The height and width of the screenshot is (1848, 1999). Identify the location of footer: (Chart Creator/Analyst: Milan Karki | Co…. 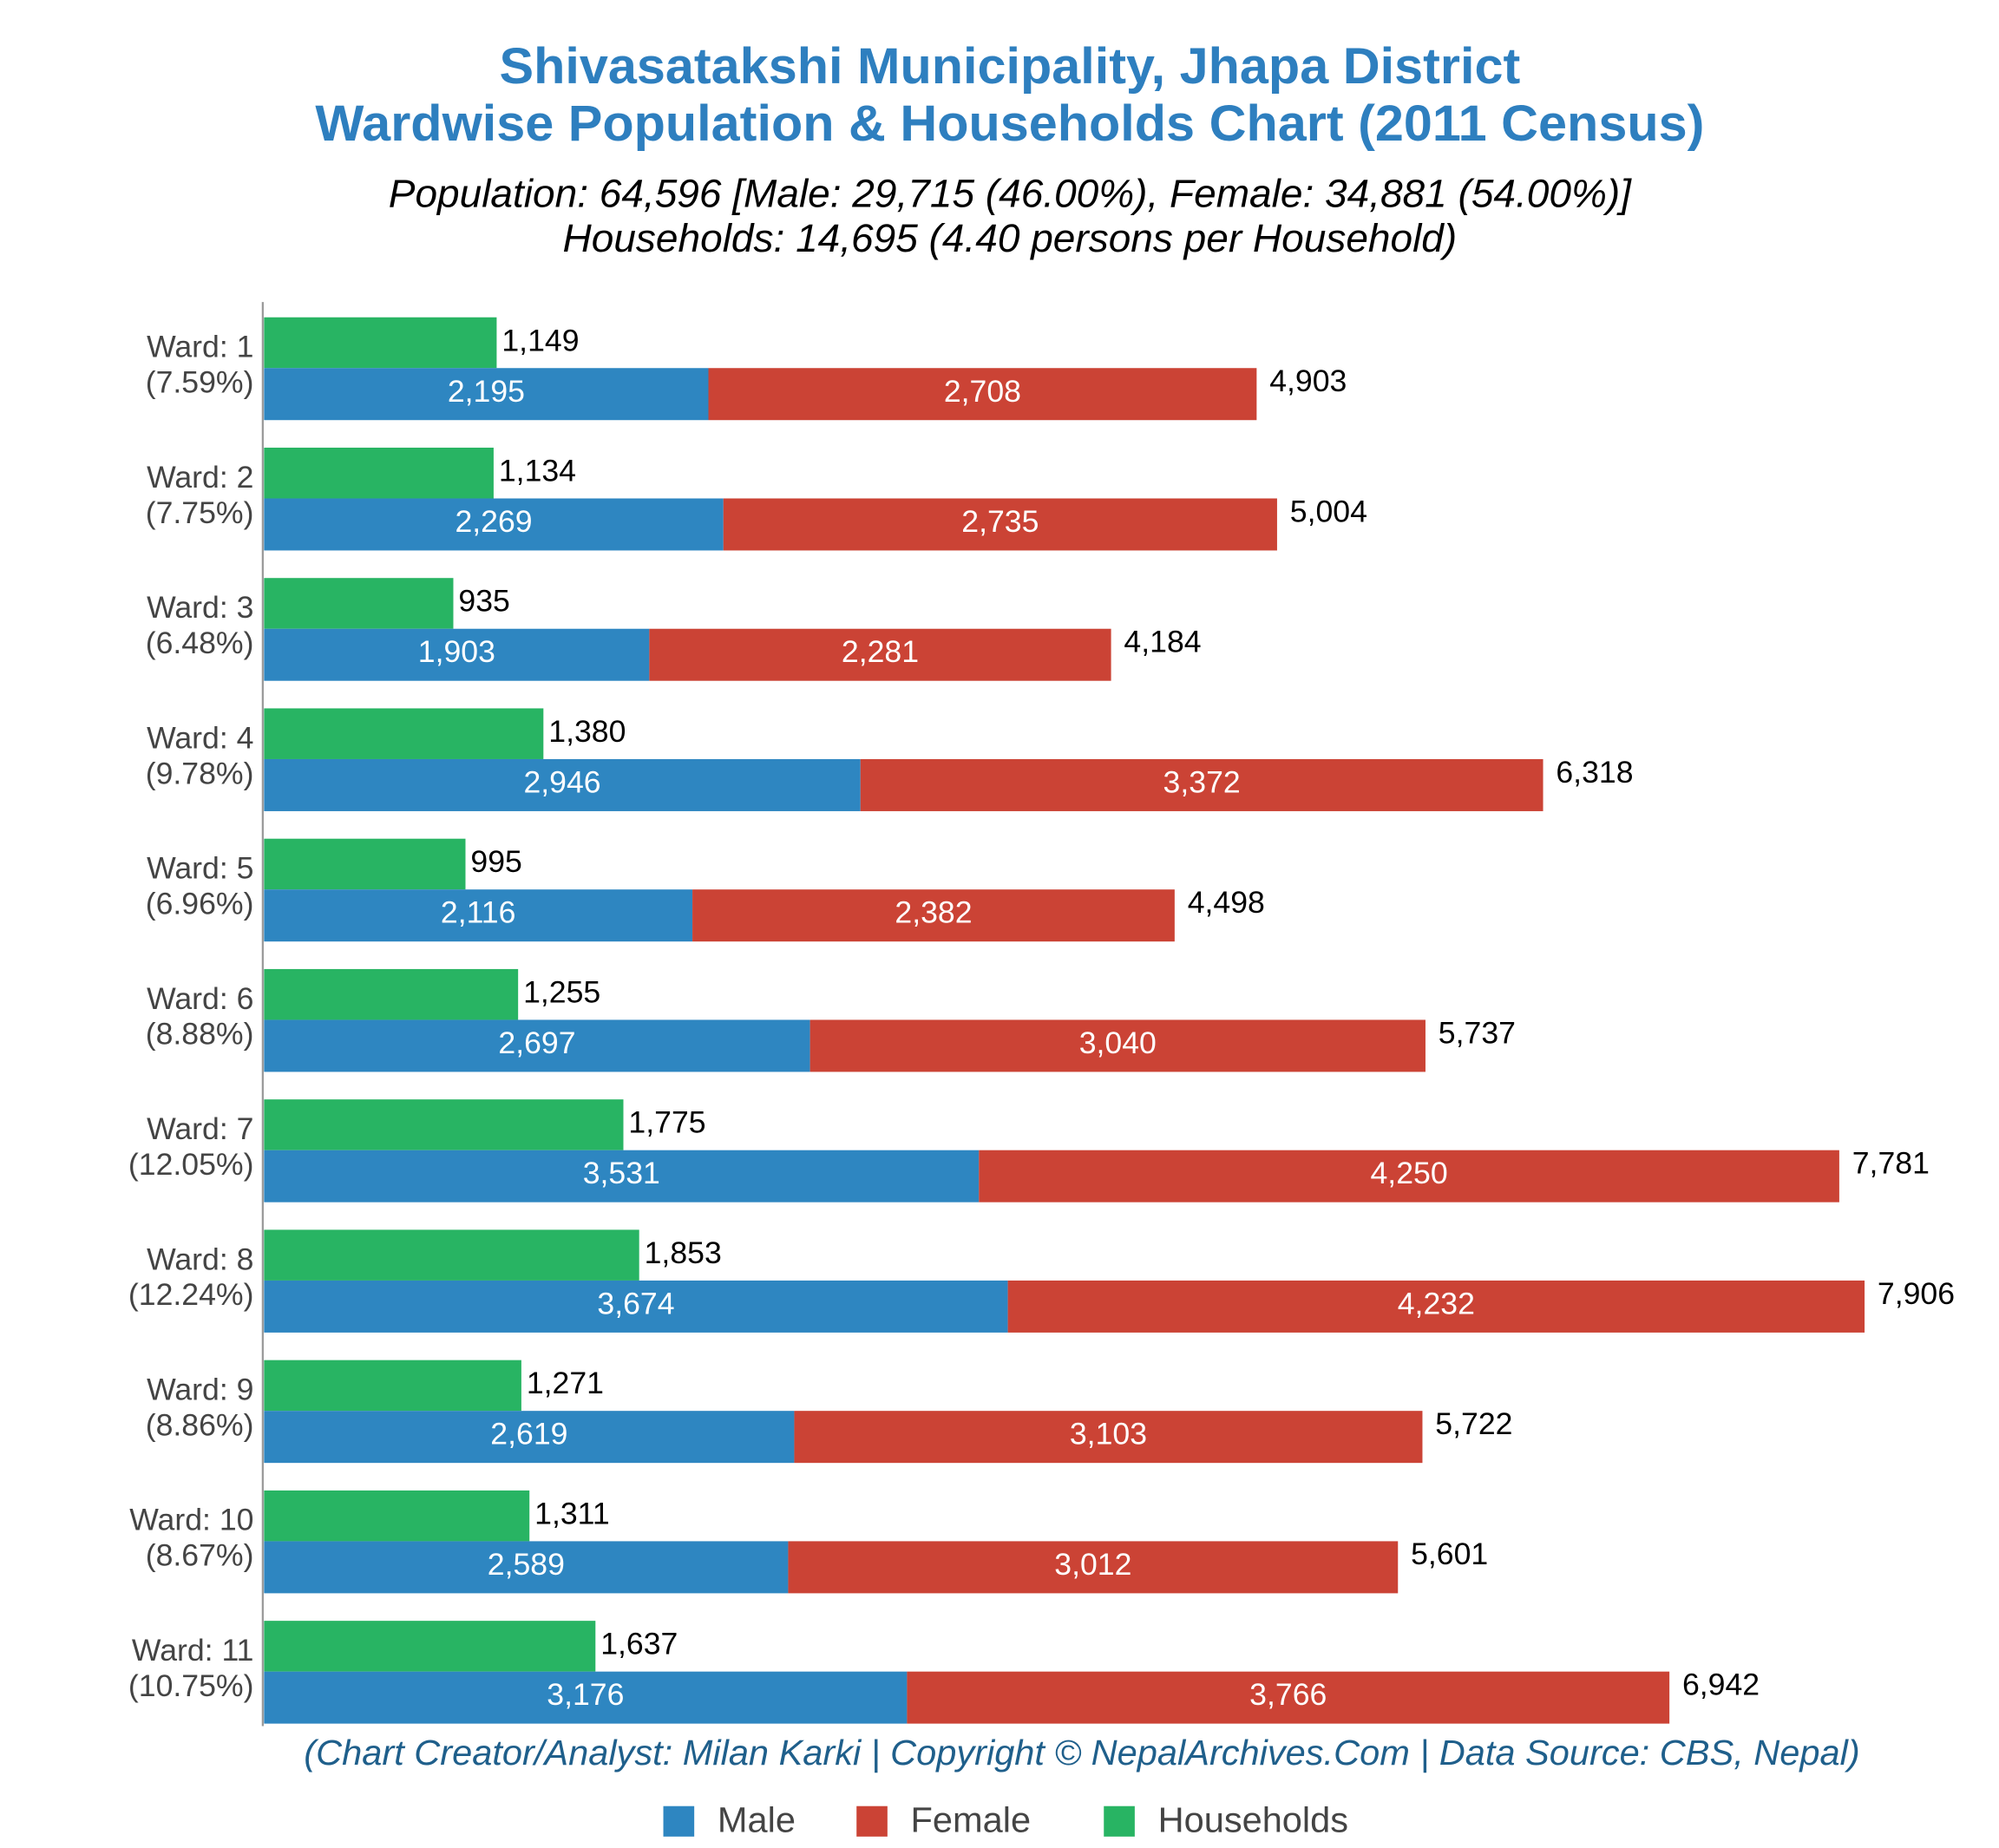
(1081, 1753).